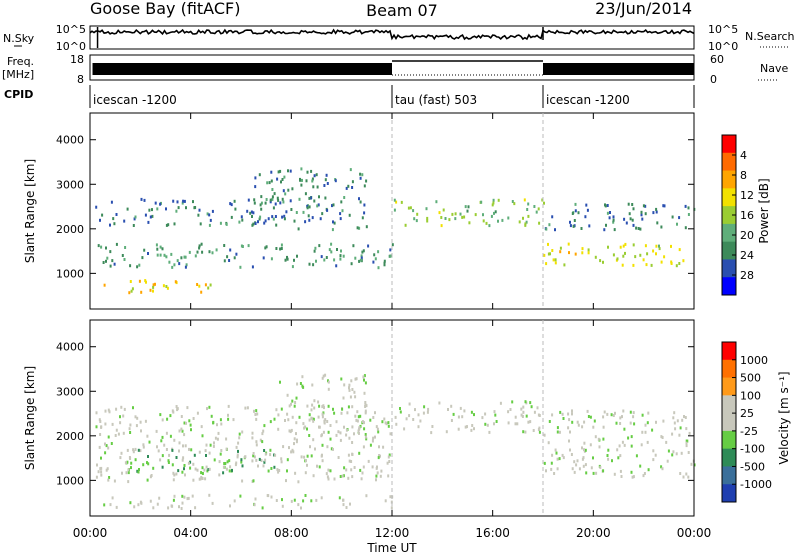 The height and width of the screenshot is (554, 800). Describe the element at coordinates (392, 37) in the screenshot. I see `noise-trace` at that location.